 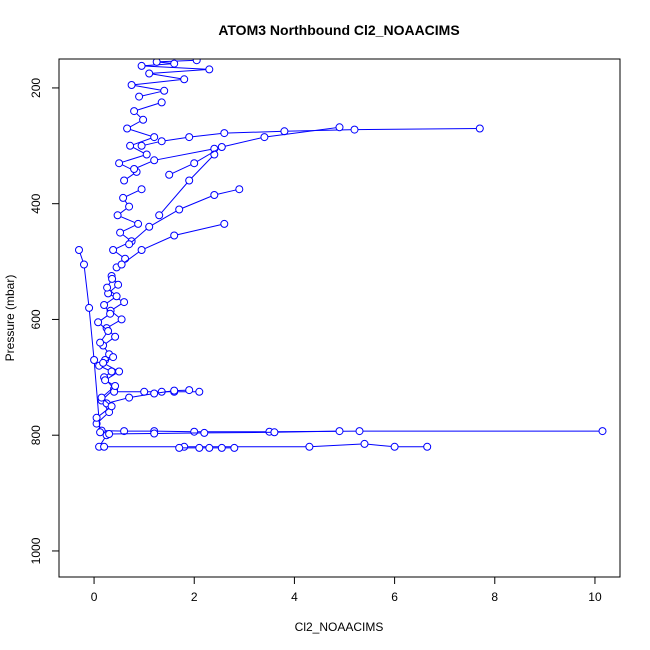 What do you see at coordinates (346, 590) in the screenshot?
I see `x-axis: 0 2 4 6 8 10` at bounding box center [346, 590].